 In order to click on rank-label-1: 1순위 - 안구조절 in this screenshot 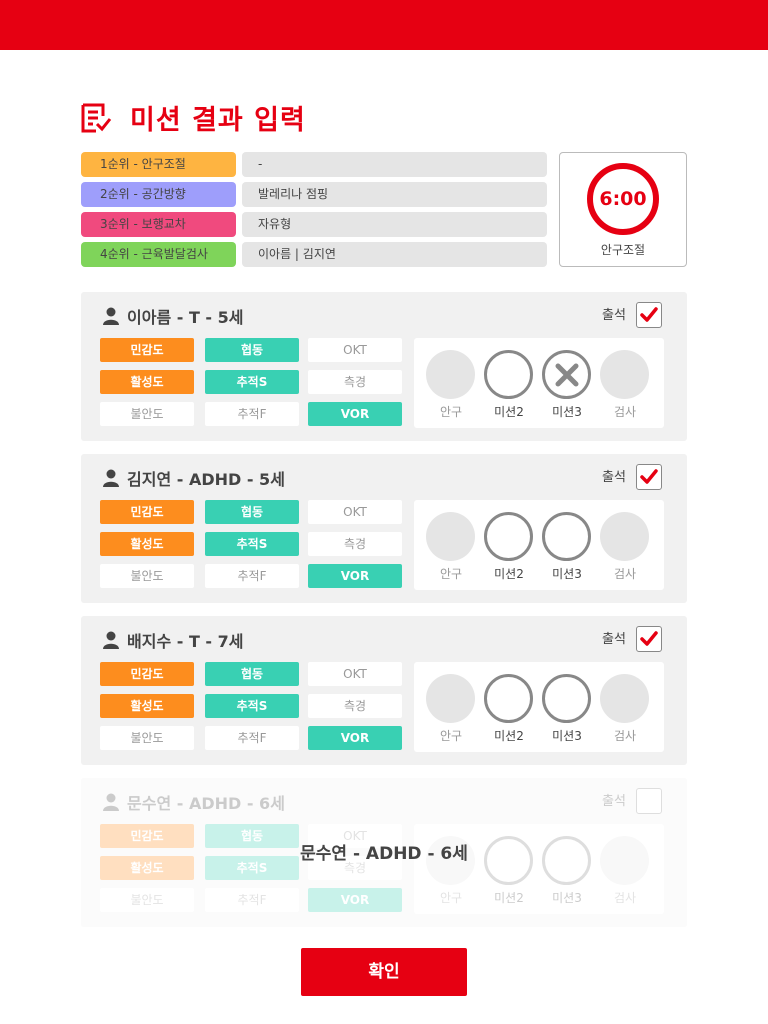, I will do `click(158, 164)`.